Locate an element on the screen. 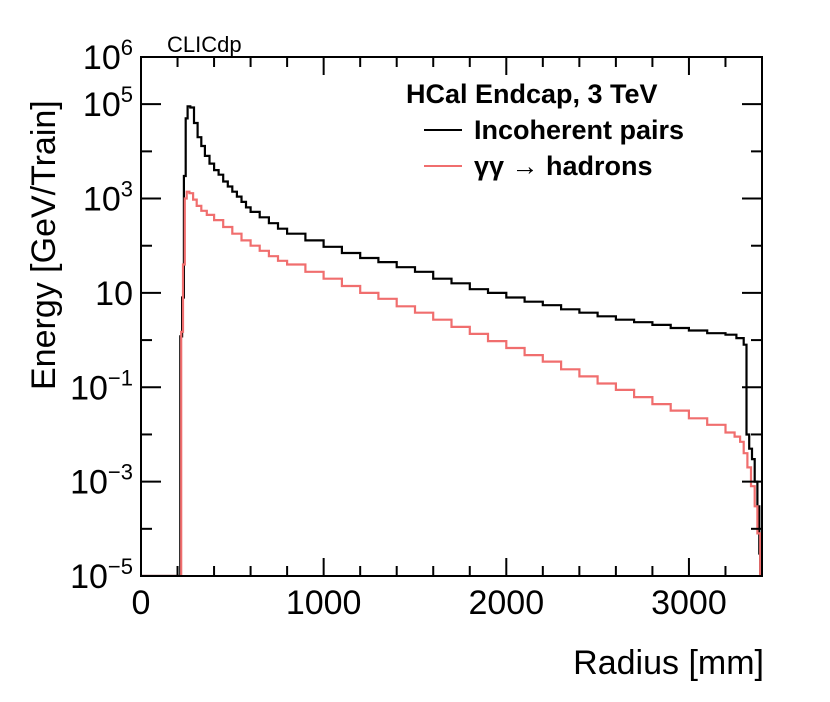 The image size is (830, 702). y-axis-title: Energy [GeV/Train] is located at coordinates (44, 245).